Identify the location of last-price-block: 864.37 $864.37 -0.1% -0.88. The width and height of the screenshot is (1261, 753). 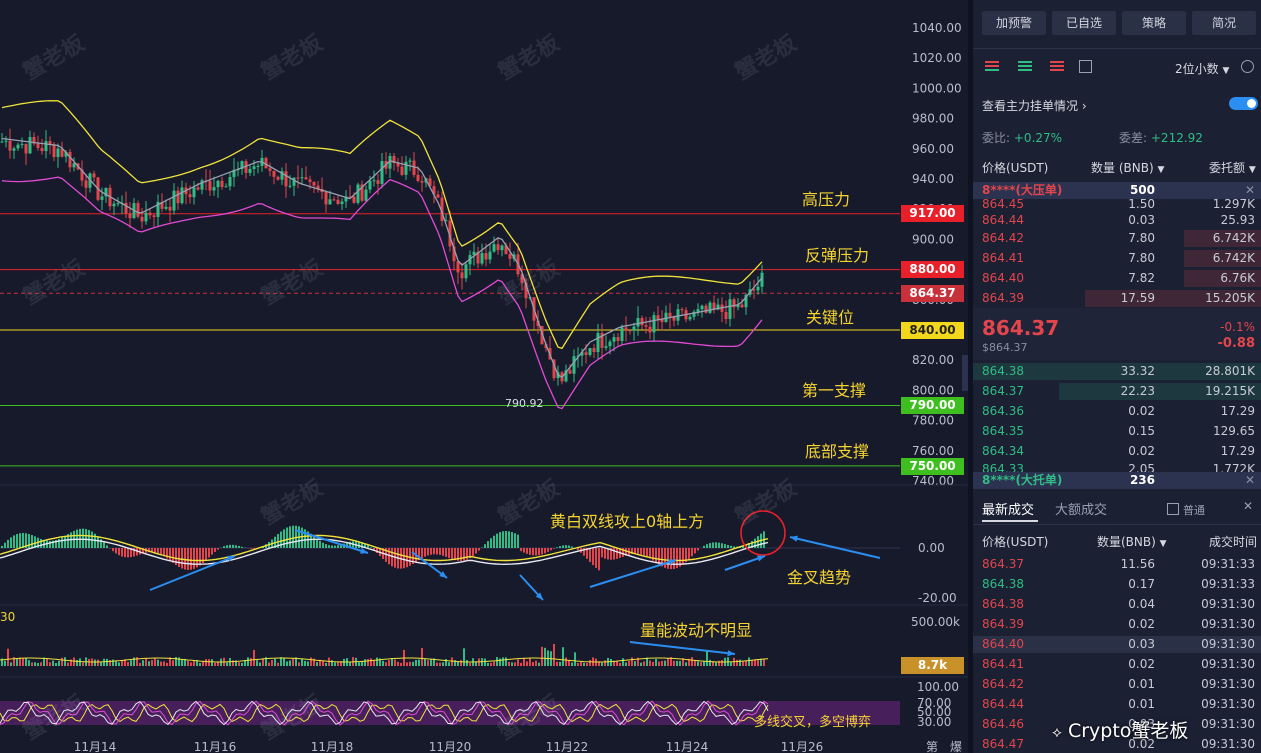
(1117, 334).